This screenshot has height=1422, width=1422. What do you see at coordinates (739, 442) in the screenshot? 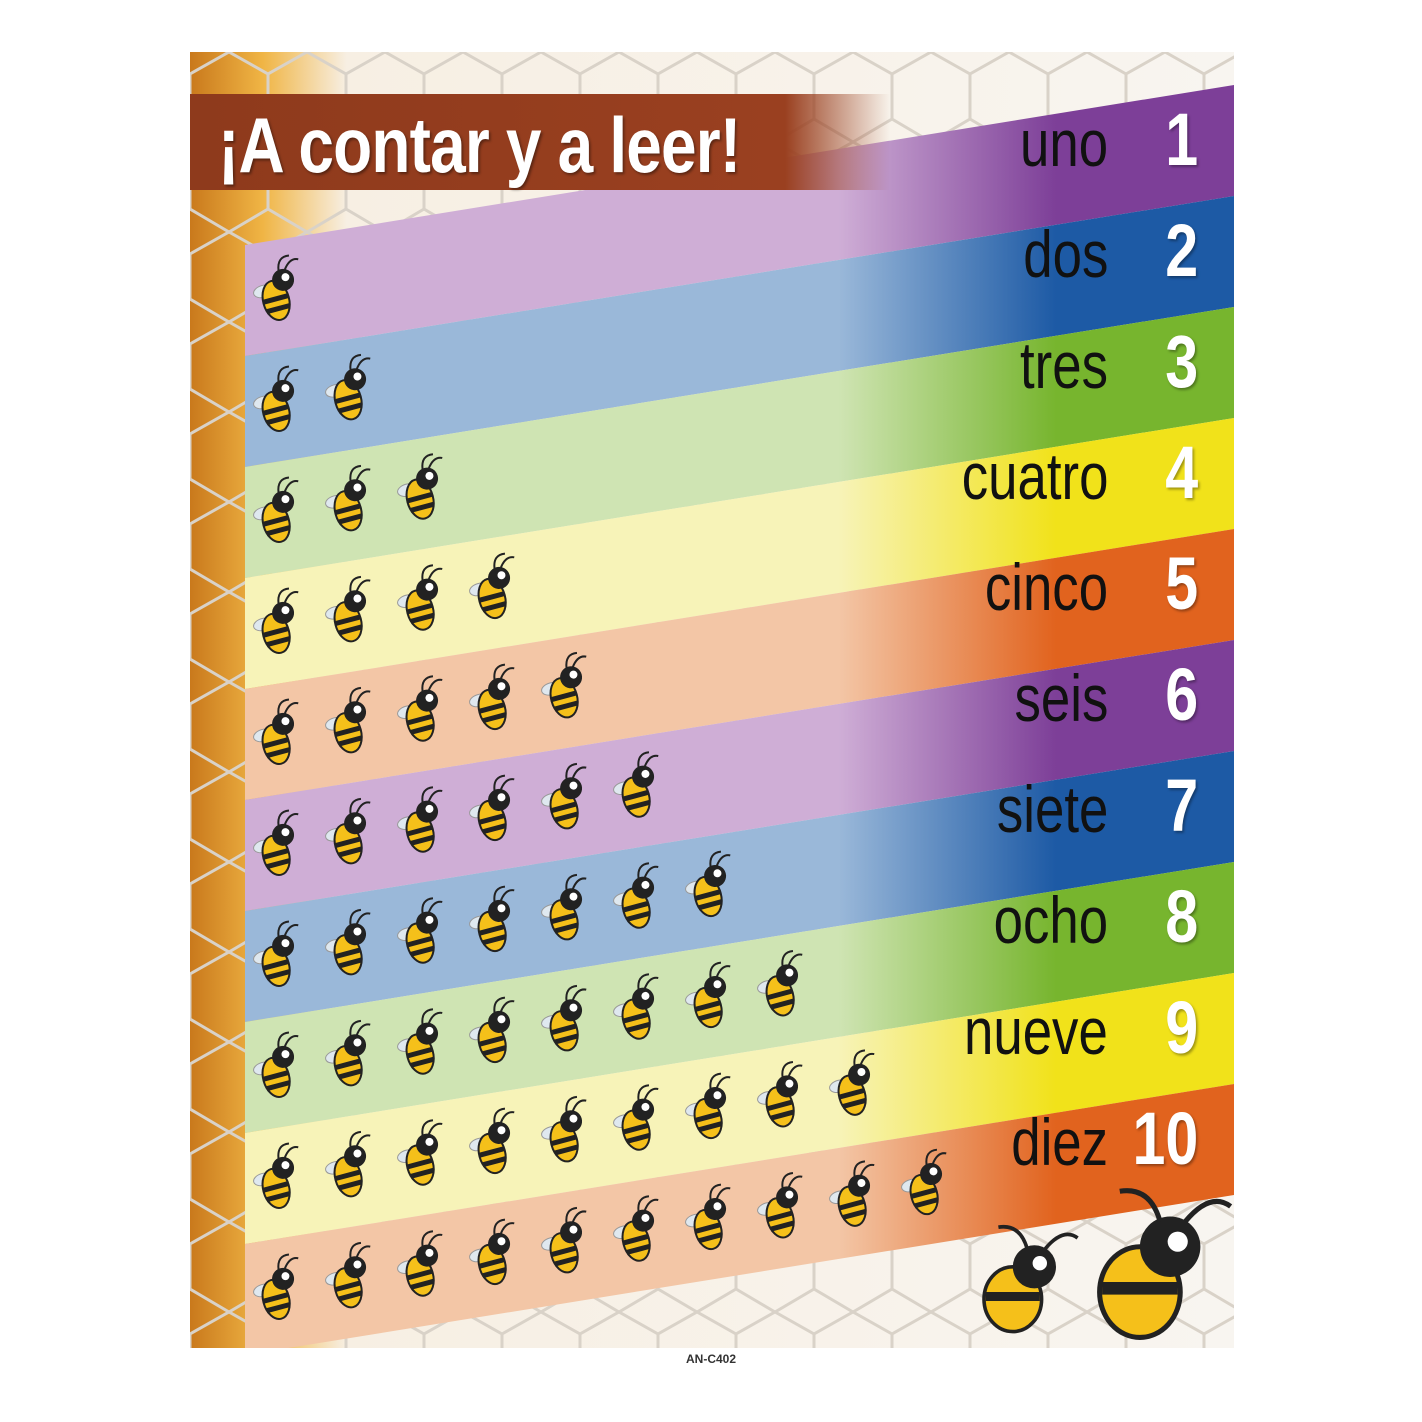
I see `band-tres` at bounding box center [739, 442].